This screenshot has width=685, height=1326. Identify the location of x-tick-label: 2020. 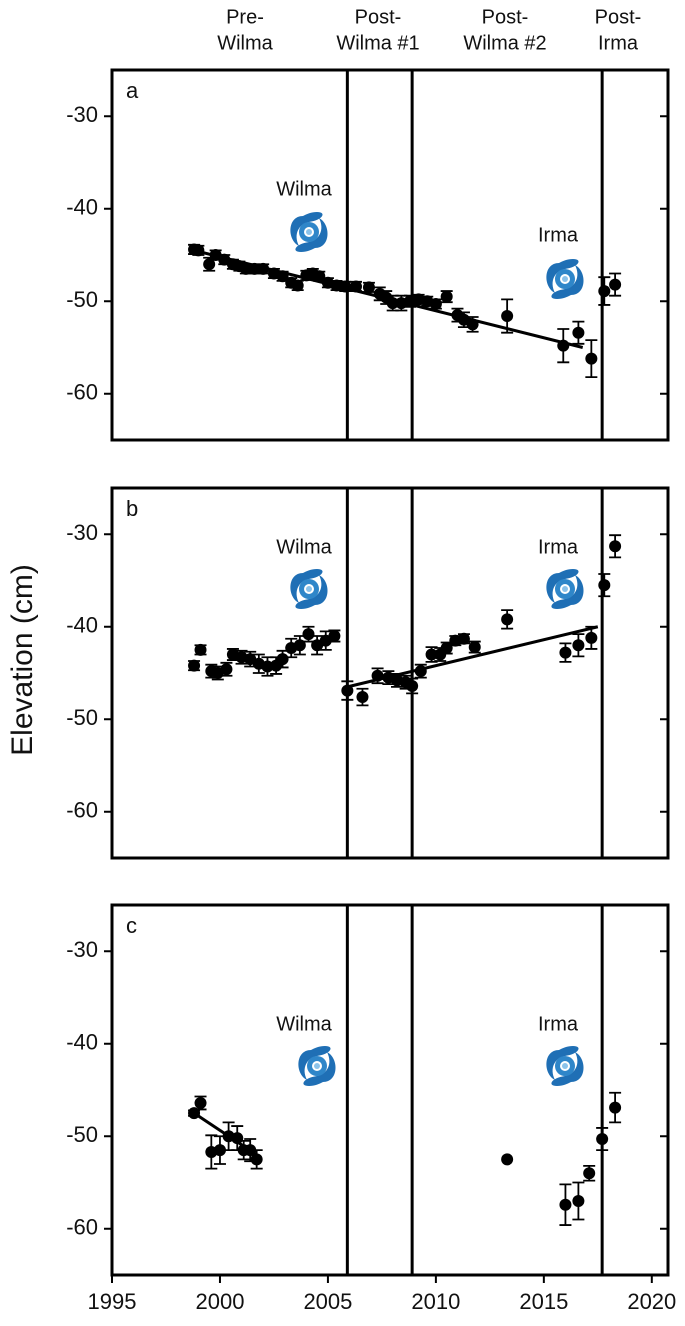
(651, 1301).